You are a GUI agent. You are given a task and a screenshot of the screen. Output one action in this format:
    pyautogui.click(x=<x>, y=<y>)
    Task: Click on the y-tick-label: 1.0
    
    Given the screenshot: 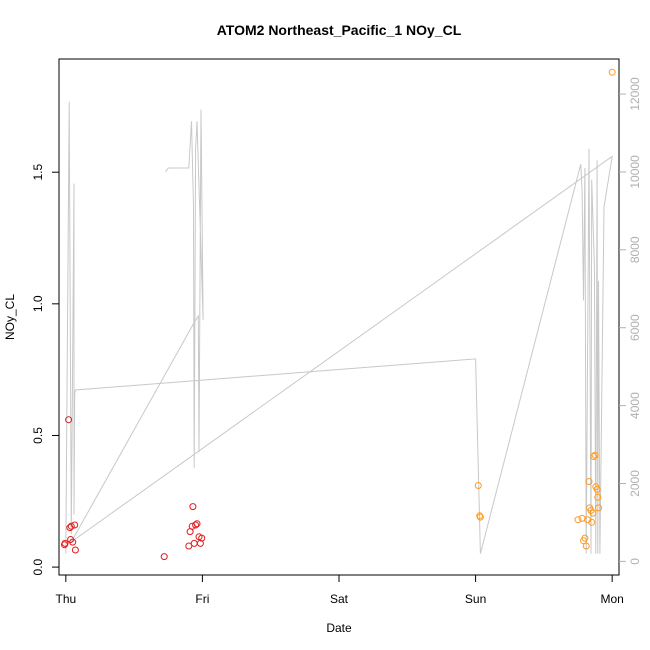 What is the action you would take?
    pyautogui.click(x=38, y=303)
    